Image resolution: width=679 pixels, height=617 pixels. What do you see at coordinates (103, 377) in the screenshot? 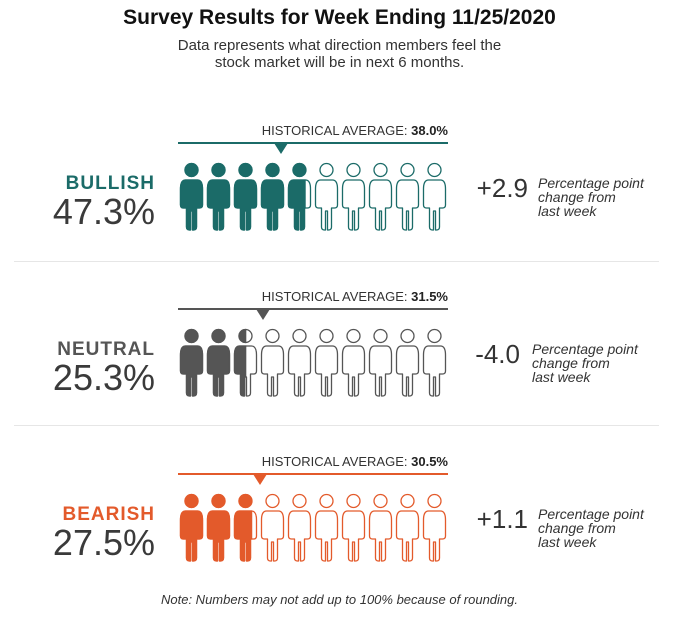
I see `category-percent: 25.3%` at bounding box center [103, 377].